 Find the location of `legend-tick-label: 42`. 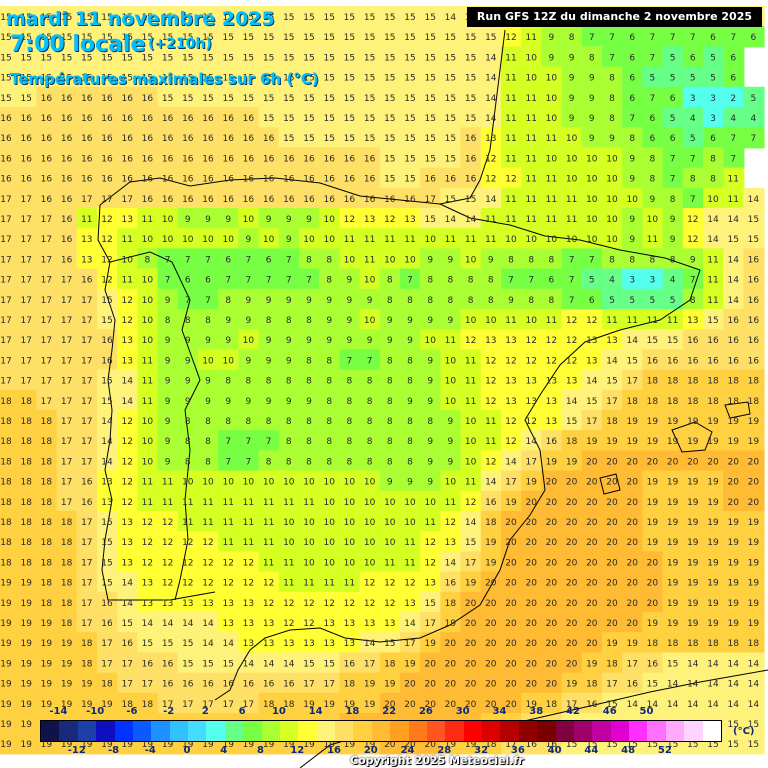

legend-tick-label: 42 is located at coordinates (573, 711).